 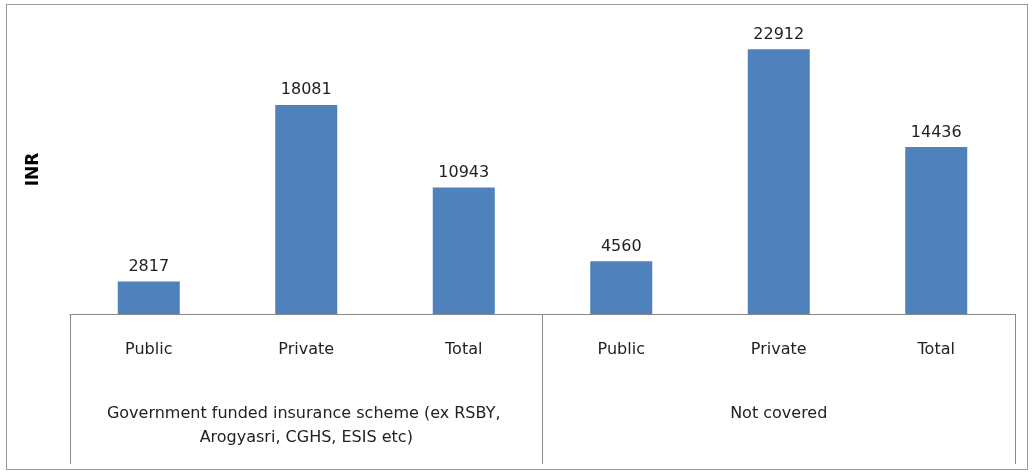 I want to click on data-label: 4560, so click(x=621, y=245).